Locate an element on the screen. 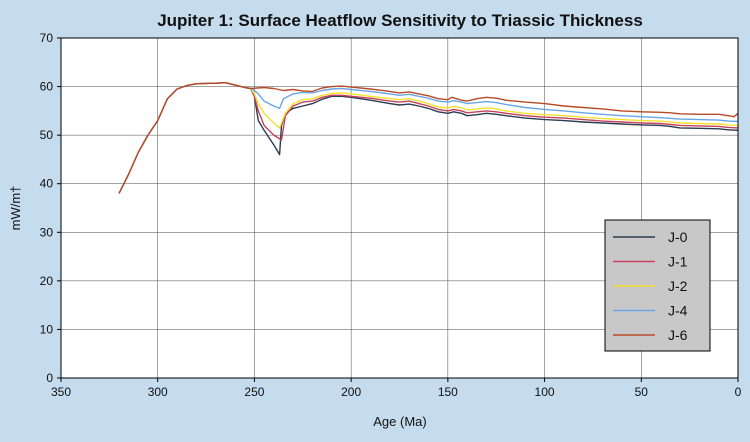  x-tick-label: 100 is located at coordinates (545, 392).